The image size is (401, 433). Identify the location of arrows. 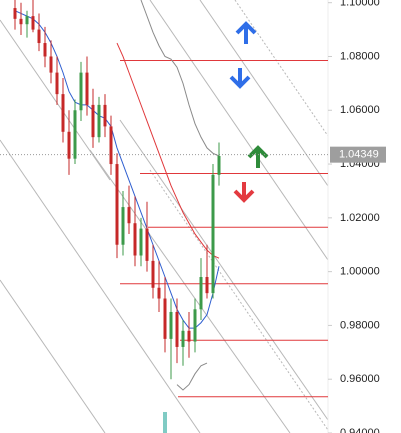
(249, 112).